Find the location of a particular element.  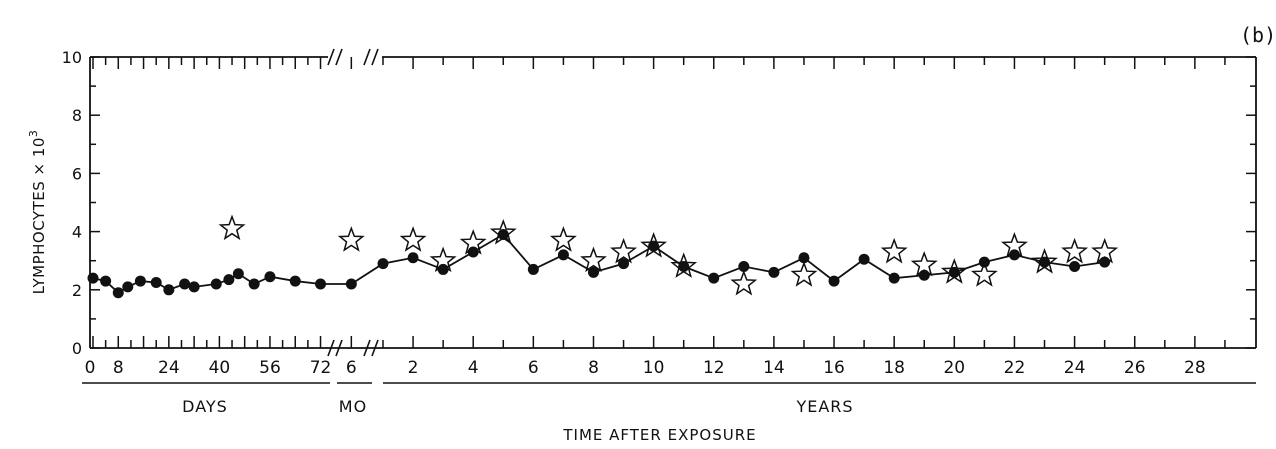

y-axis-label-exponent: 3 is located at coordinates (33, 134).